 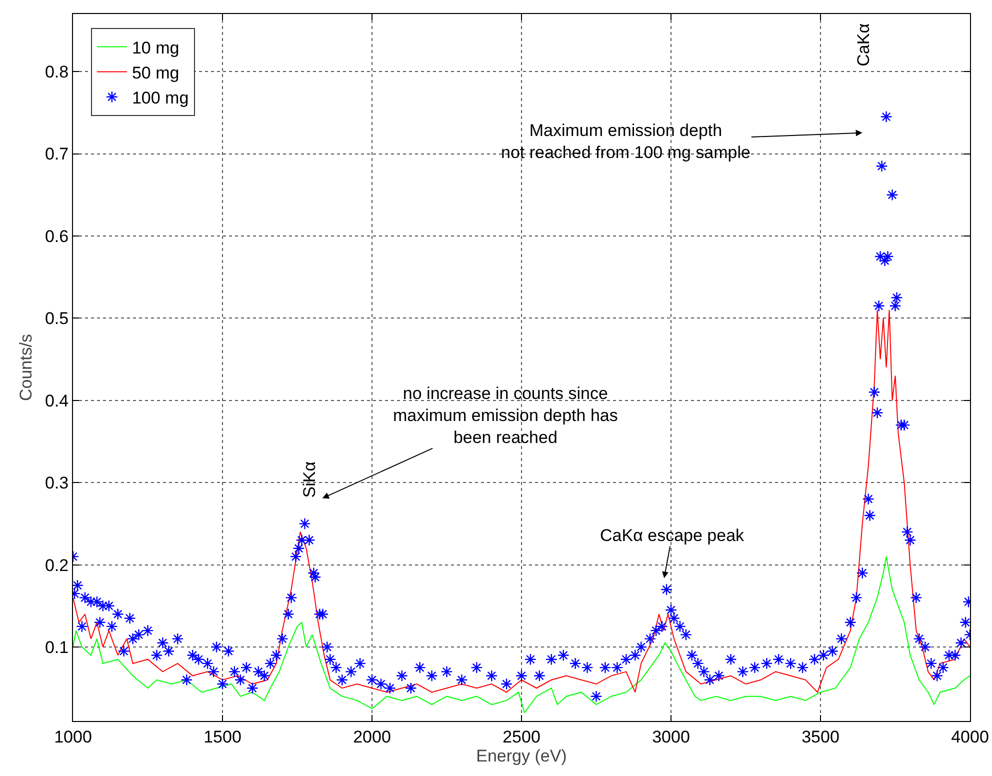 I want to click on annotation: Maximum emission depth not reached from 100 mg sample, so click(x=625, y=141).